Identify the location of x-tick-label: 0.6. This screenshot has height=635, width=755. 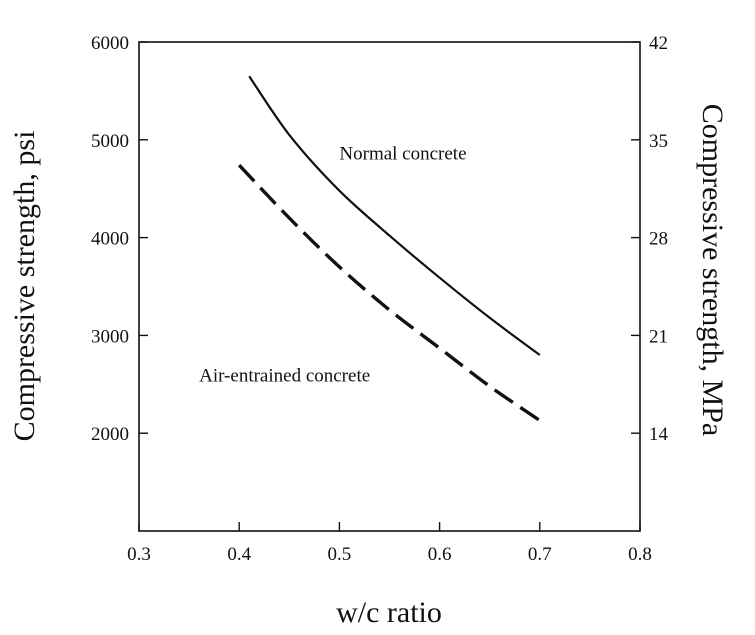
(440, 554).